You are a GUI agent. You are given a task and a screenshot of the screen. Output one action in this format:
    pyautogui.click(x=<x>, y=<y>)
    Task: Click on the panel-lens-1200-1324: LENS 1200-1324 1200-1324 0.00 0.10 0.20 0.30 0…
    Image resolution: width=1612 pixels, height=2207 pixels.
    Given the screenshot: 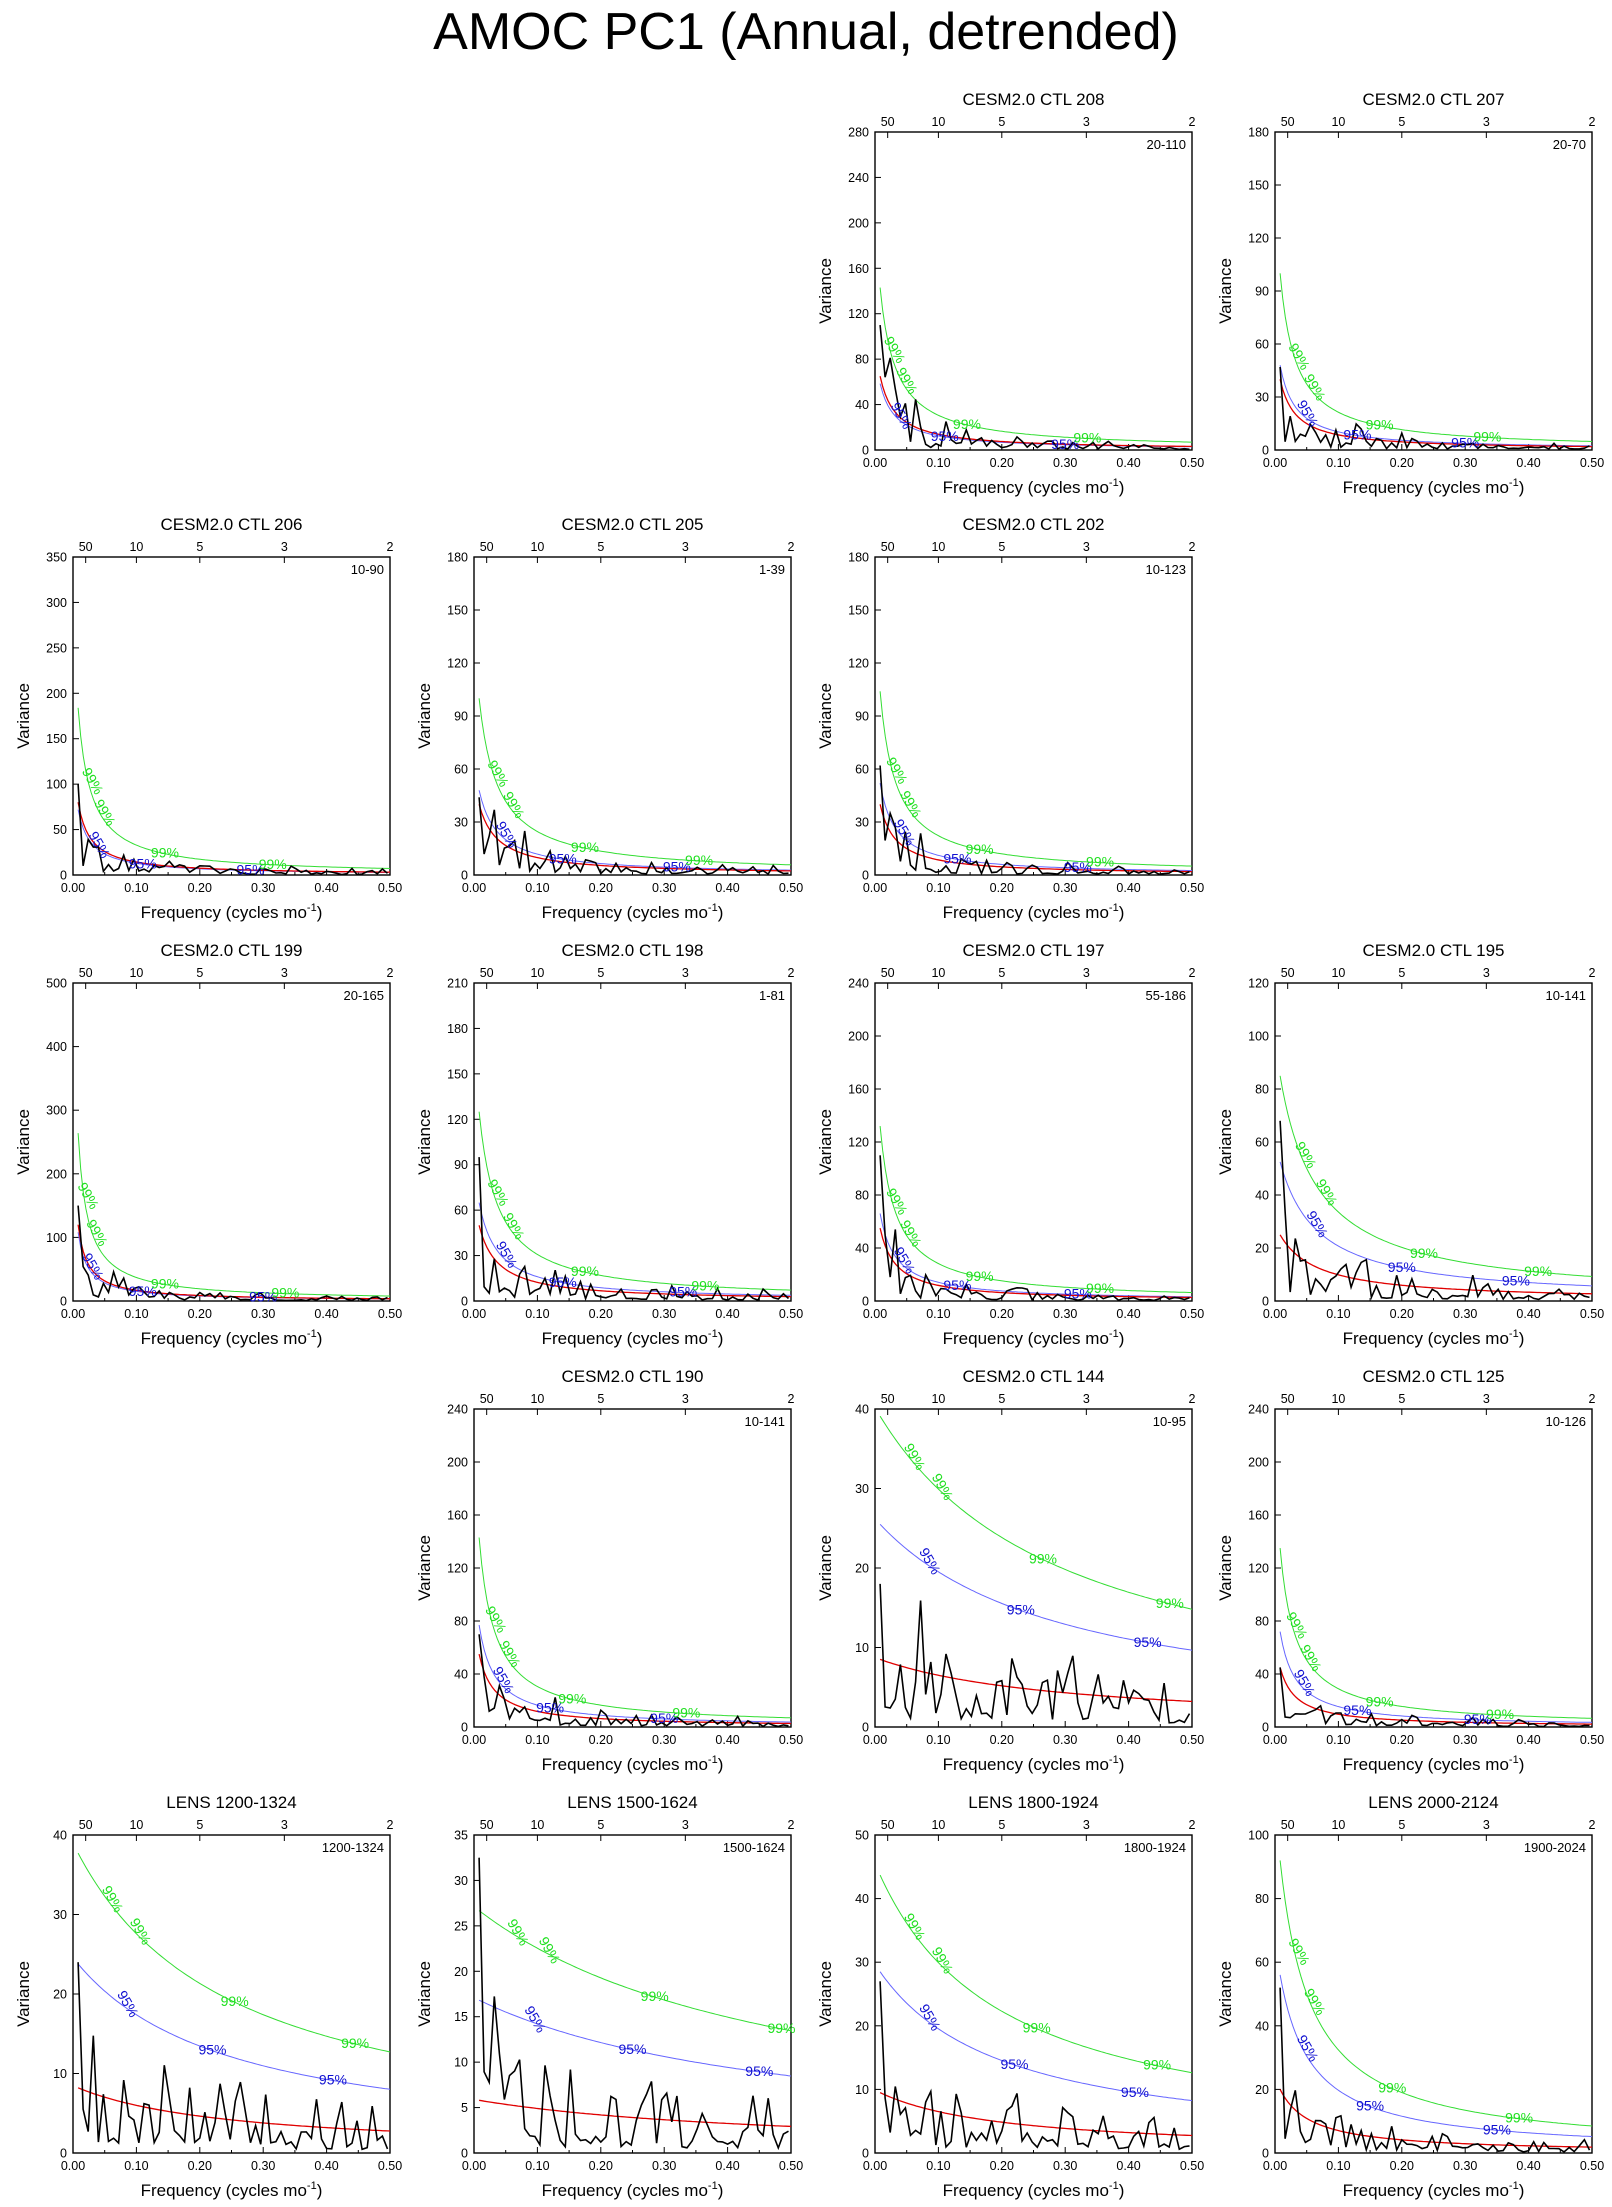 What is the action you would take?
    pyautogui.click(x=208, y=1996)
    